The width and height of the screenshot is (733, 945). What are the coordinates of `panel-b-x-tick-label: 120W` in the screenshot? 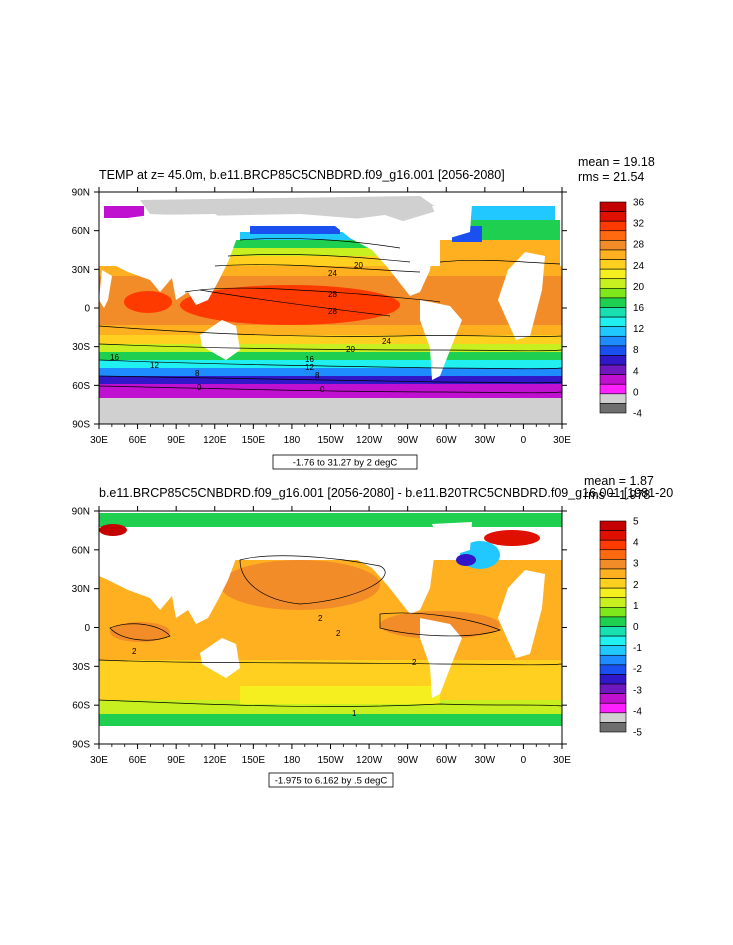 It's located at (369, 760).